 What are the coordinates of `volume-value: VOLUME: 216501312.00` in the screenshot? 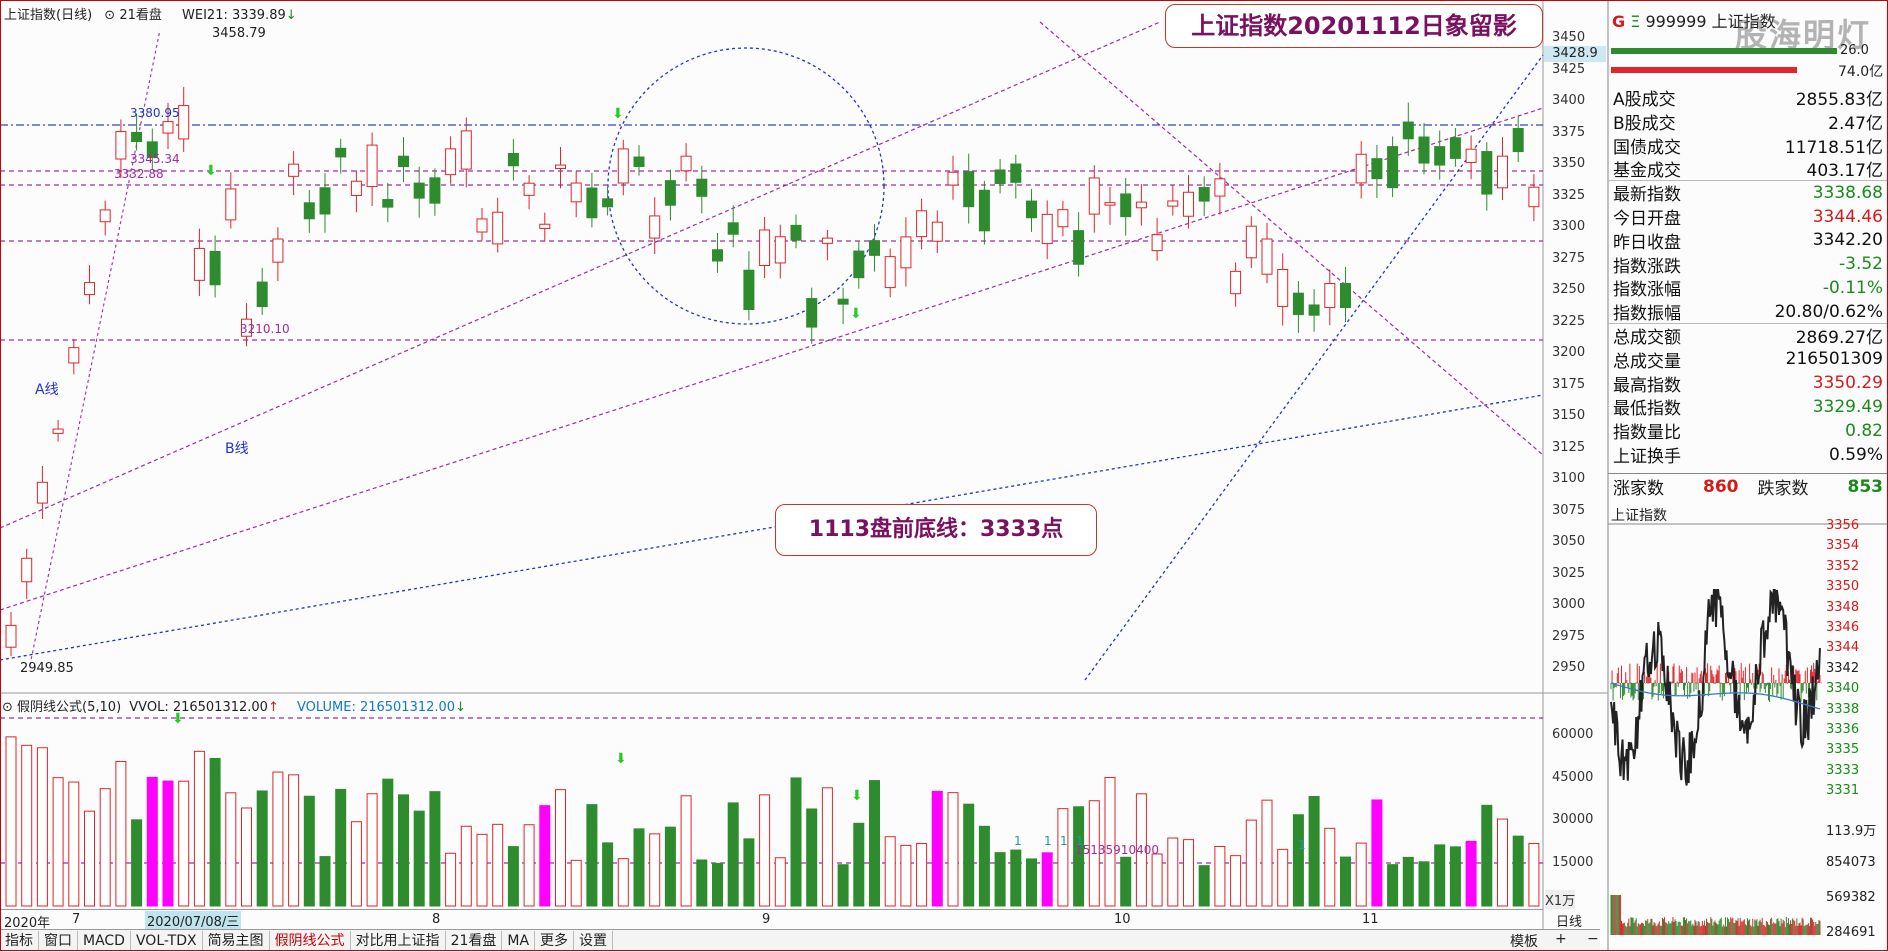 It's located at (376, 707).